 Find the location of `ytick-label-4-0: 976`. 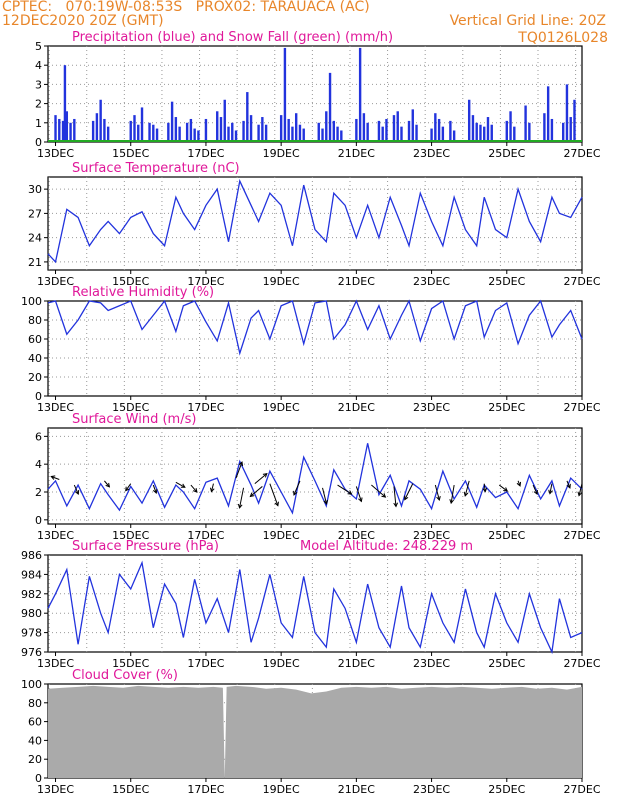

ytick-label-4-0: 976 is located at coordinates (31, 652).